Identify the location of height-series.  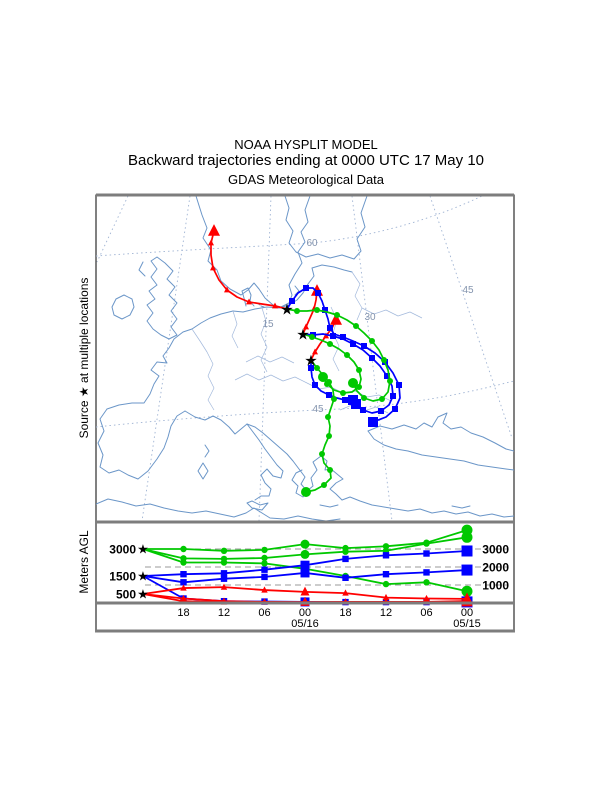
(307, 566).